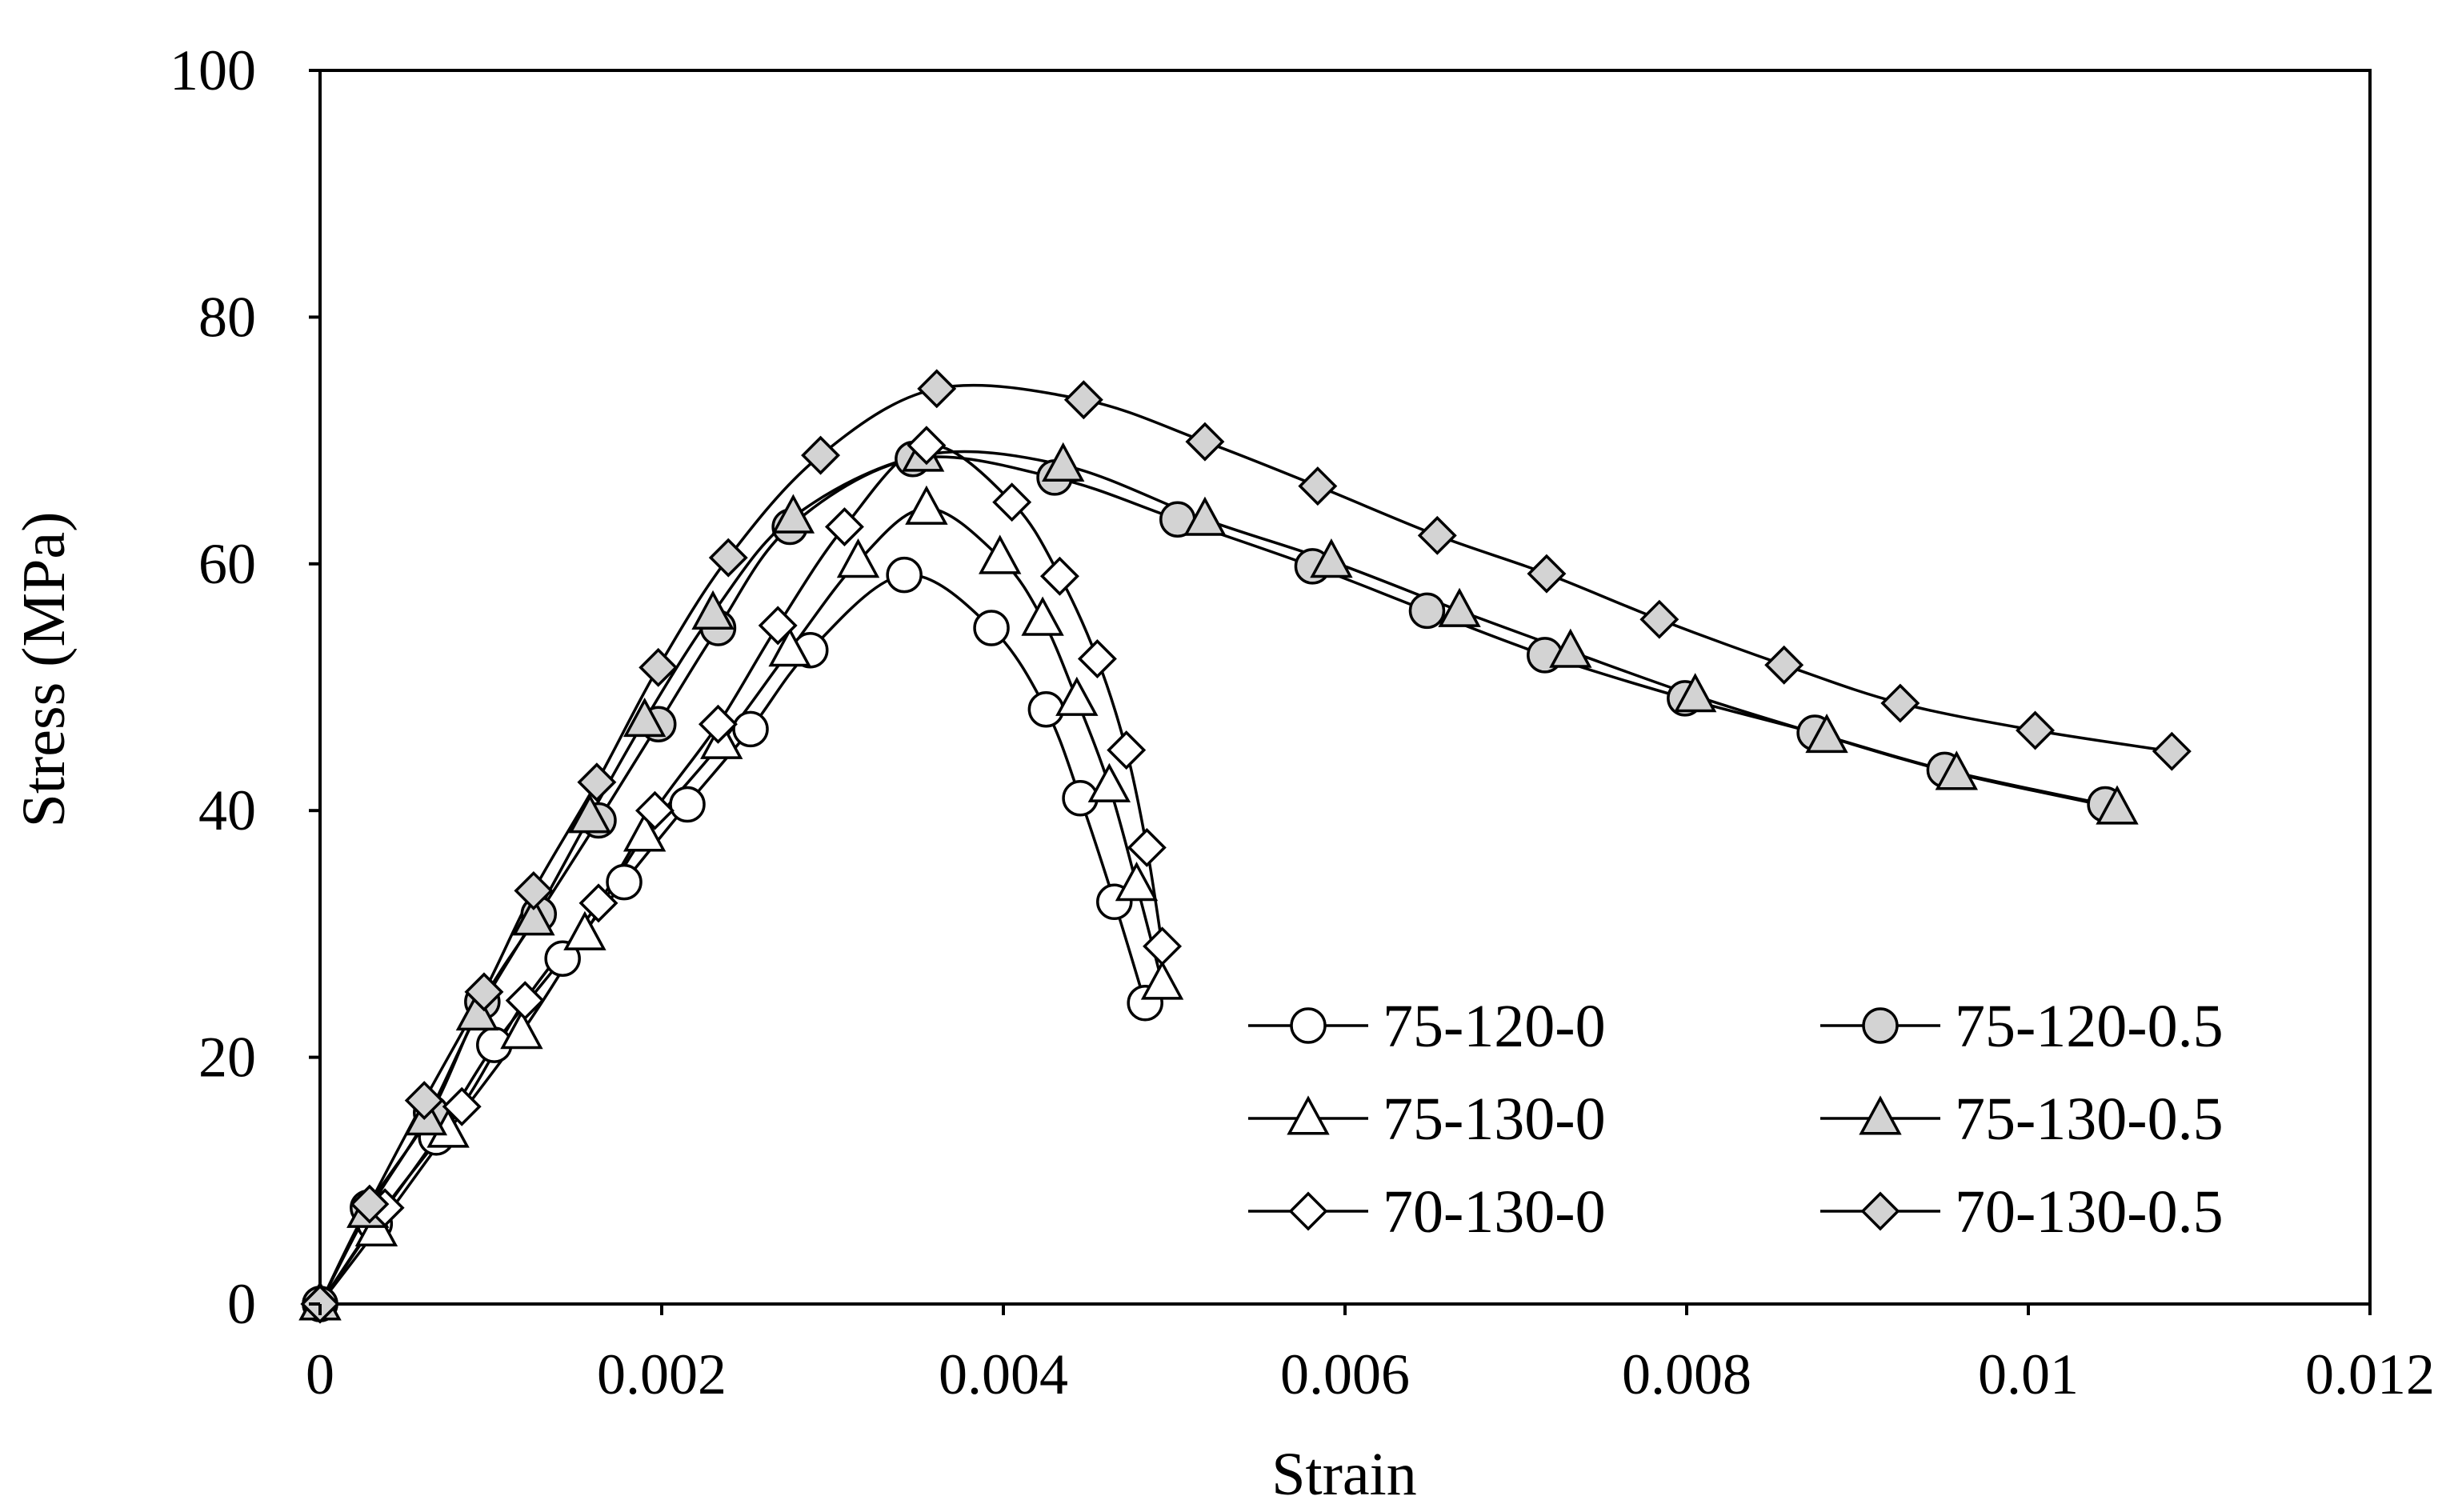 This screenshot has height=1512, width=2458. Describe the element at coordinates (2089, 1026) in the screenshot. I see `legend-label-75-120-0.5: 75-120-0.5` at that location.